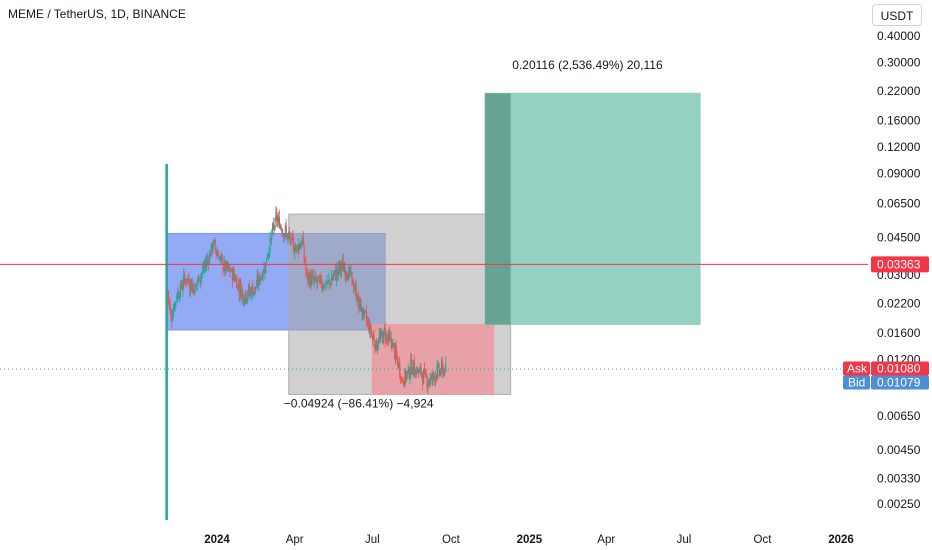 The height and width of the screenshot is (550, 932). What do you see at coordinates (897, 15) in the screenshot?
I see `currency-selector: USDT` at bounding box center [897, 15].